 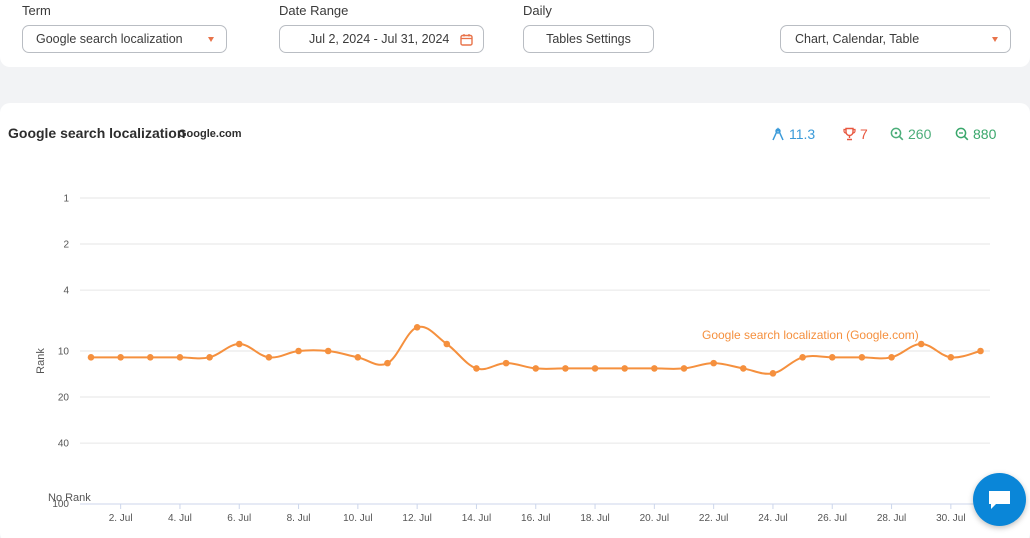 I want to click on stat-search-volume-value: 260, so click(x=920, y=134).